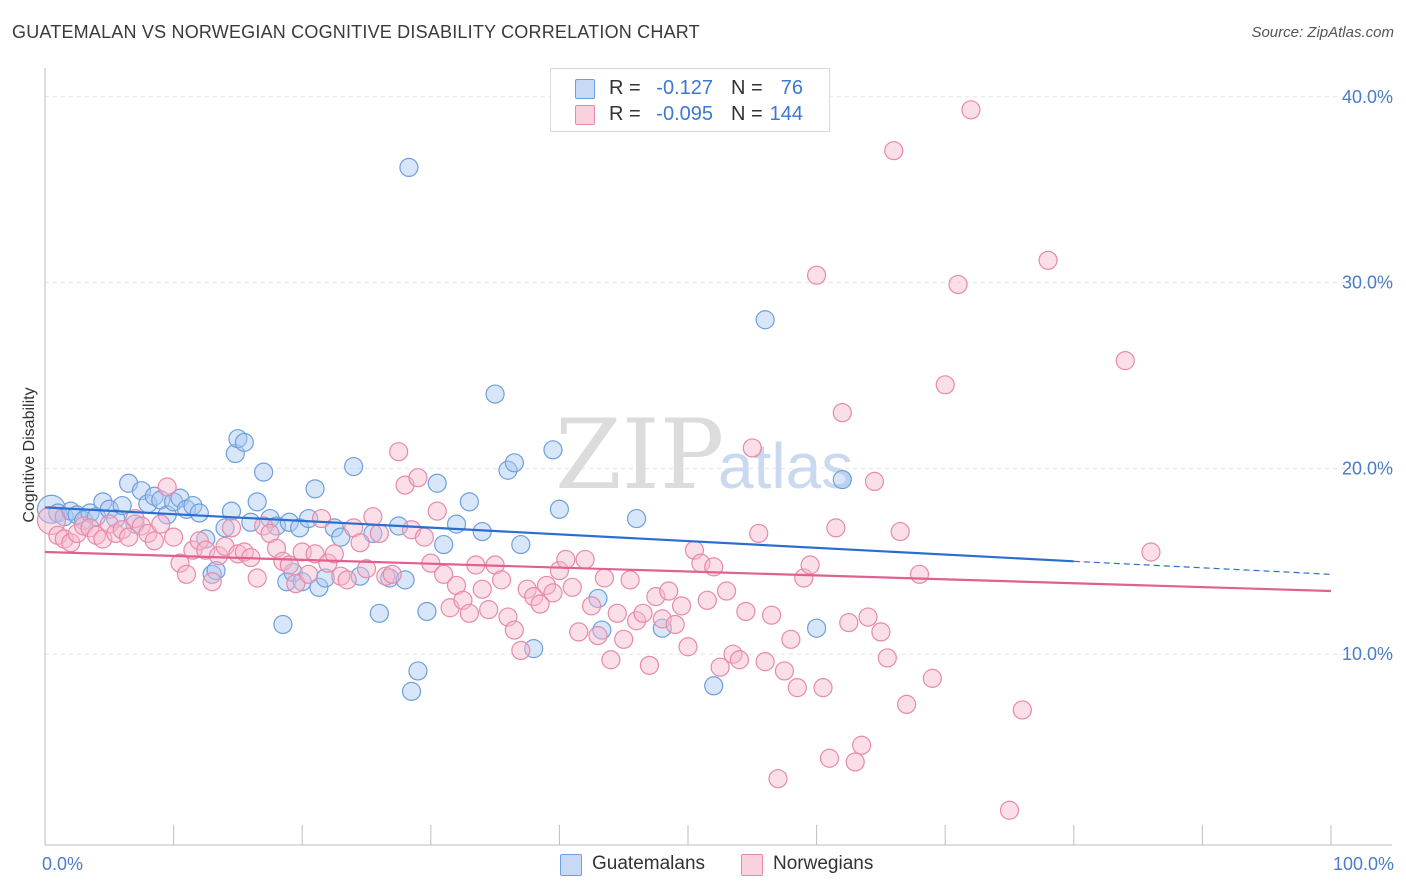 The height and width of the screenshot is (892, 1406). I want to click on legend-swatch-blue, so click(585, 89).